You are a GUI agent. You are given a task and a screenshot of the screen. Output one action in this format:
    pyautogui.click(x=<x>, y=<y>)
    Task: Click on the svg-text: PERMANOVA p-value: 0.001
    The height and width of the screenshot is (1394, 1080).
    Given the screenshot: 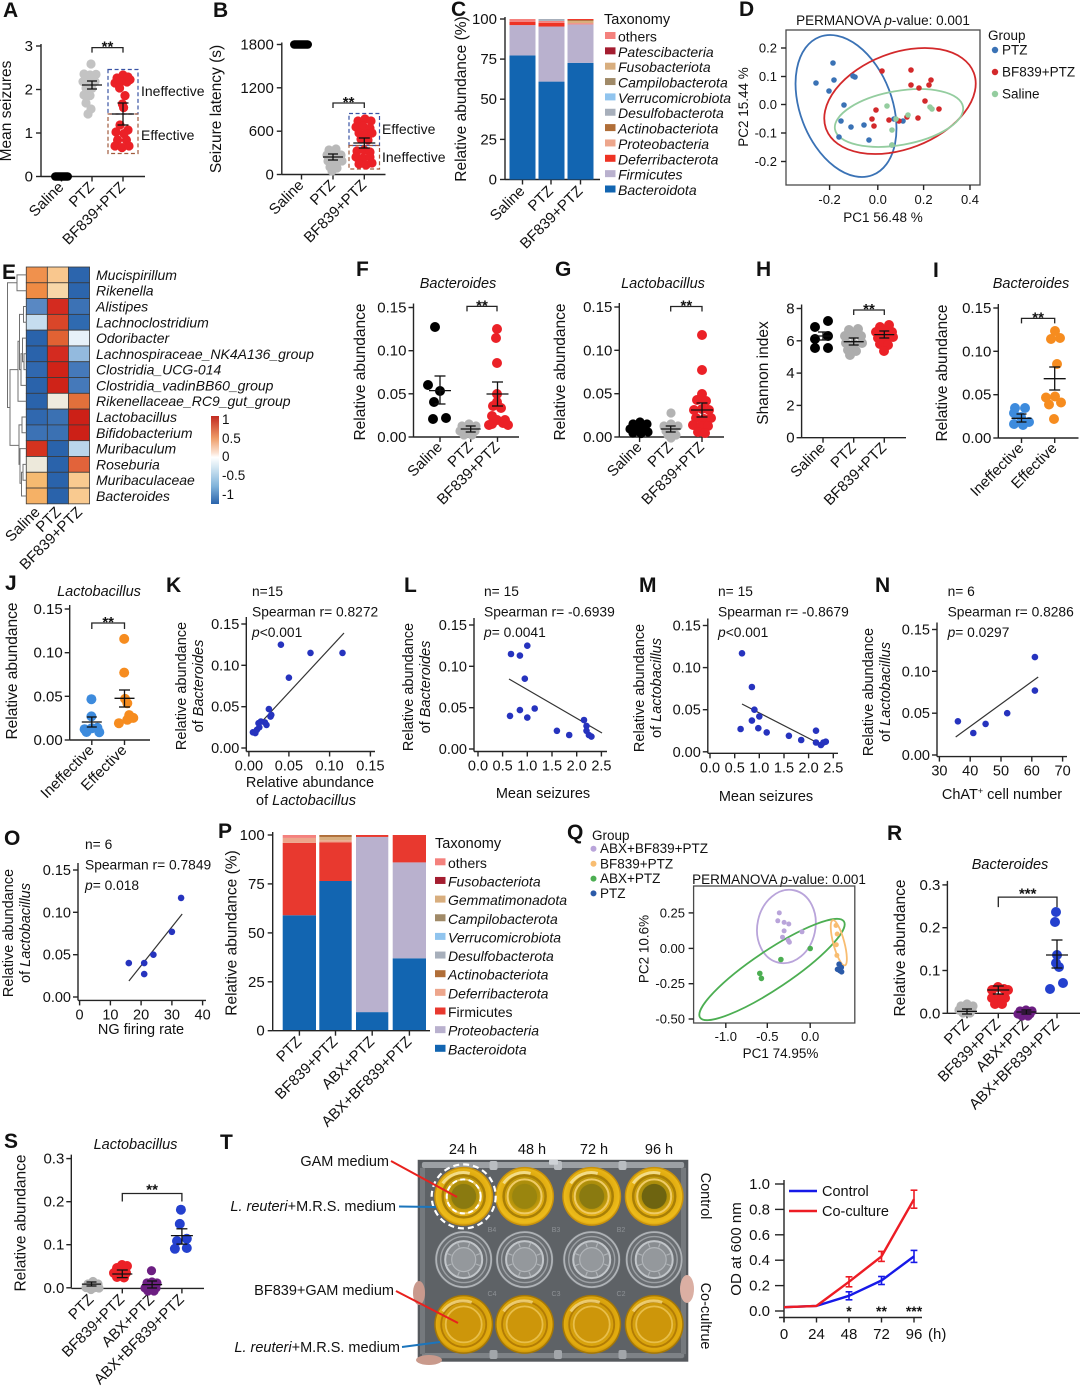 What is the action you would take?
    pyautogui.click(x=883, y=20)
    